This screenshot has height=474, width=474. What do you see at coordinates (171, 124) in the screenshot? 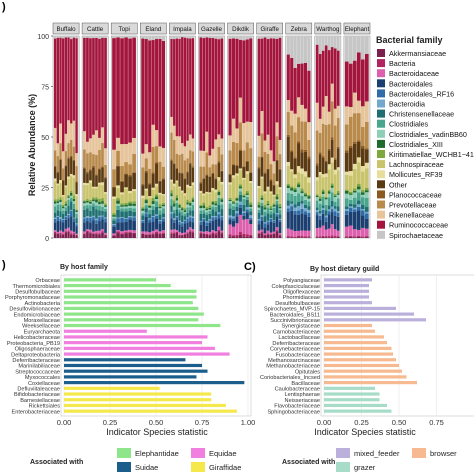
I see `bar-segment-impala-s1-rikenellaceae` at bounding box center [171, 124].